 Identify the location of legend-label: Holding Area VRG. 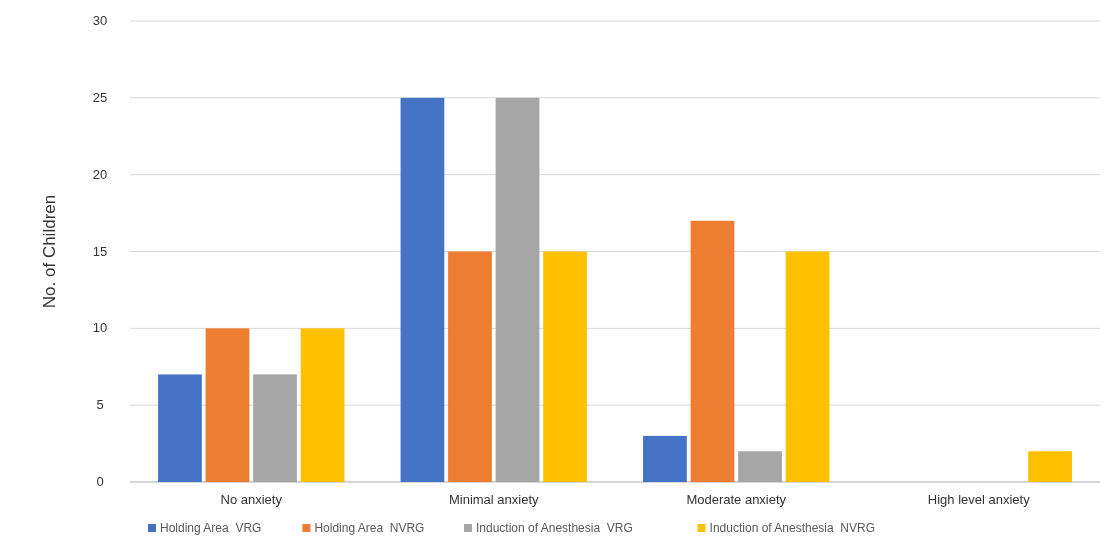
(211, 528).